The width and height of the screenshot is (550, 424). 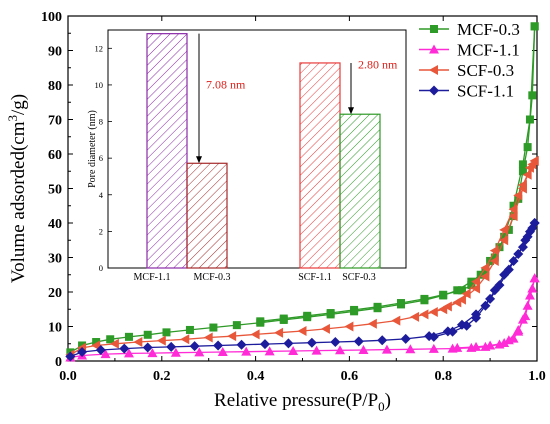 What do you see at coordinates (101, 122) in the screenshot?
I see `inset-y-tick-label: 8` at bounding box center [101, 122].